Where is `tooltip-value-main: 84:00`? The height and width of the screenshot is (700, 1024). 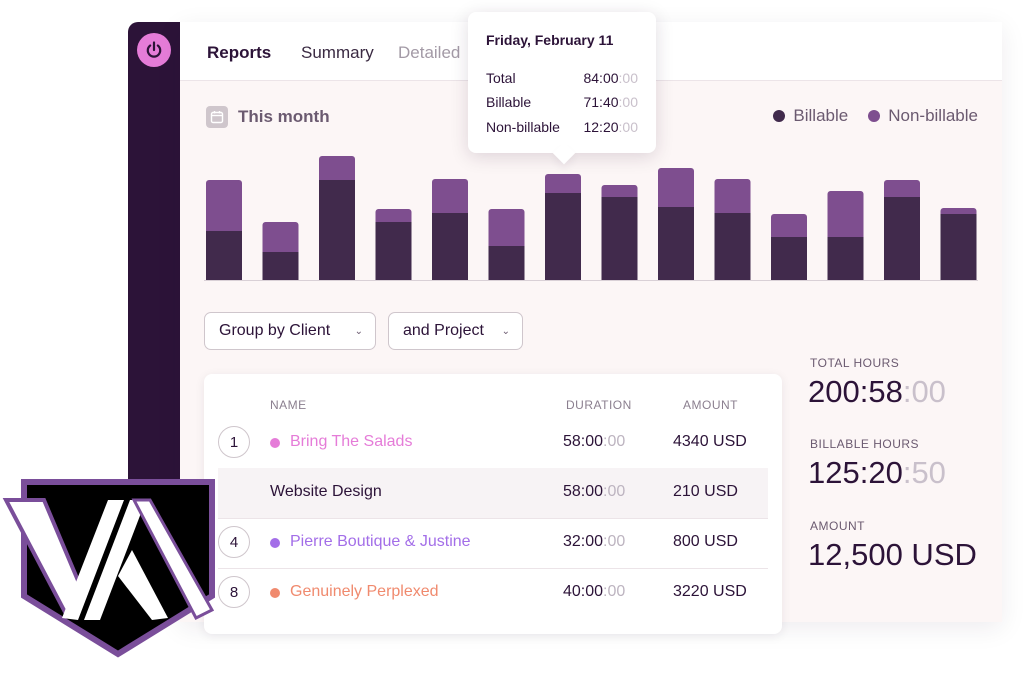 tooltip-value-main: 84:00 is located at coordinates (601, 78).